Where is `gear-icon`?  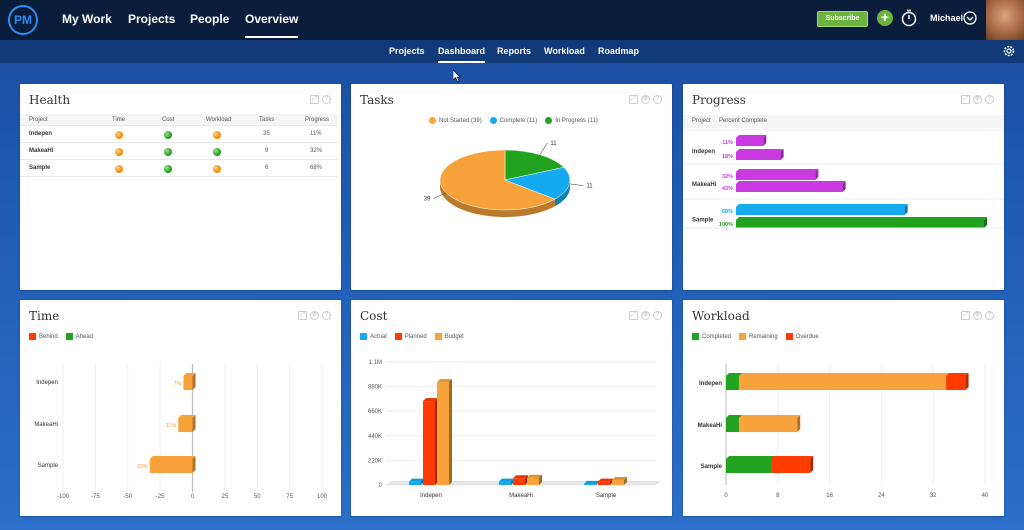 gear-icon is located at coordinates (1009, 51).